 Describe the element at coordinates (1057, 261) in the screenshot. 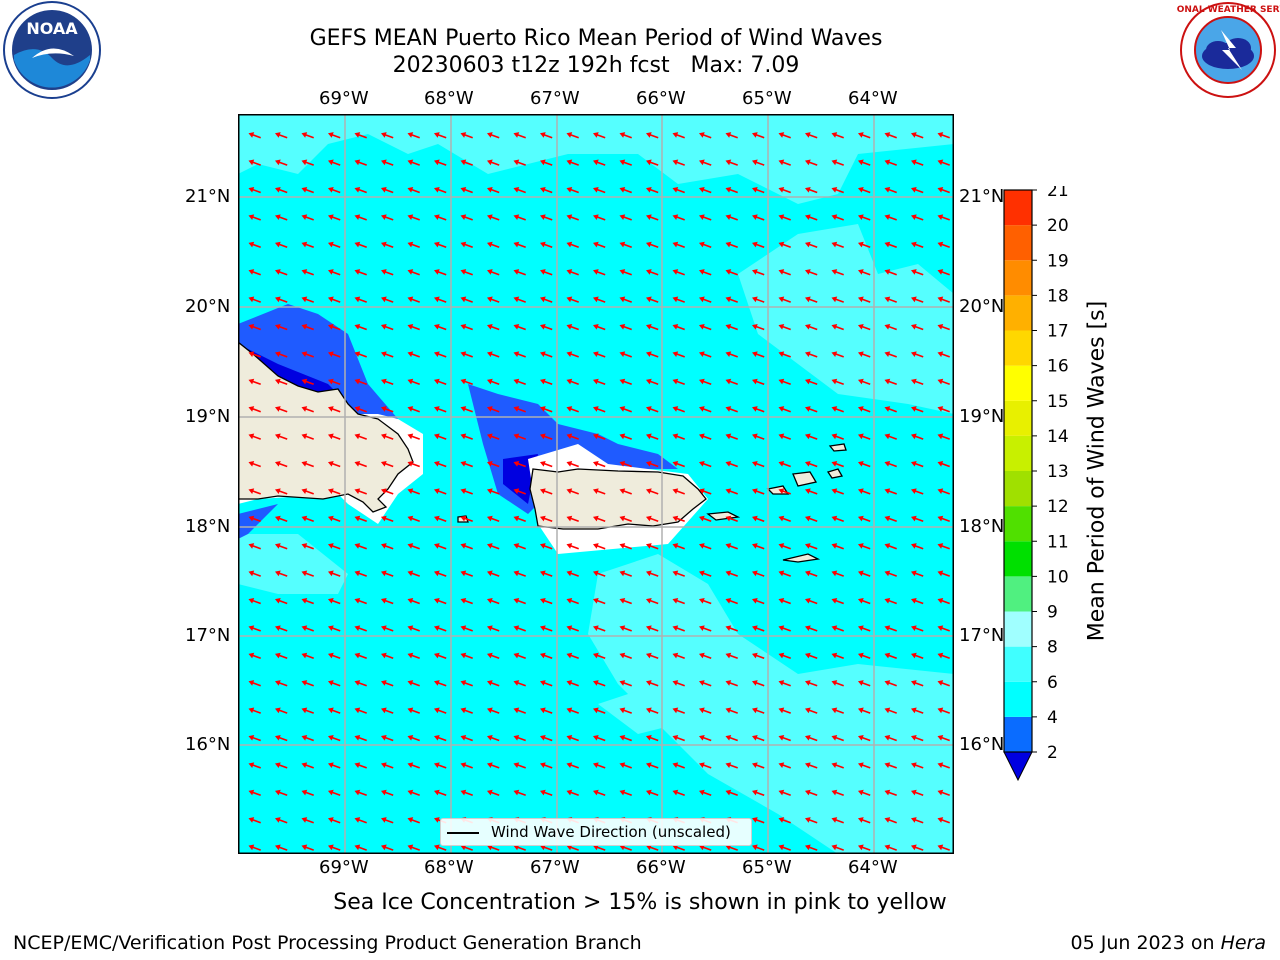

I see `colorbar-tick-label: 19` at that location.